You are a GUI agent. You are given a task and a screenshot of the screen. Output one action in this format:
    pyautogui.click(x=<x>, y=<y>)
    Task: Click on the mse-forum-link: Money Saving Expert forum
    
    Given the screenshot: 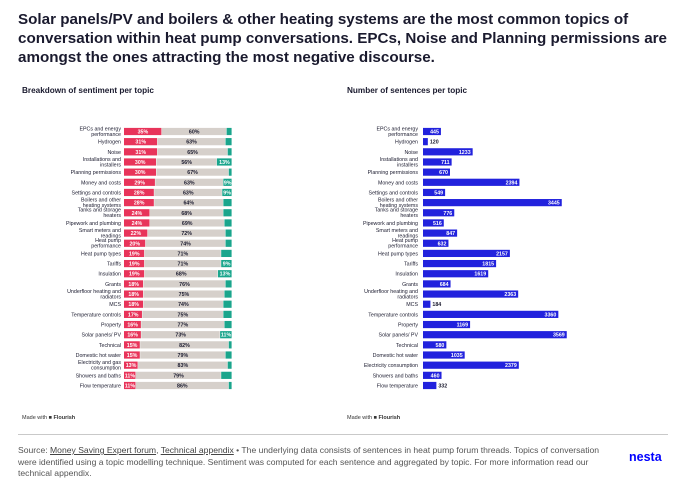 What is the action you would take?
    pyautogui.click(x=103, y=450)
    